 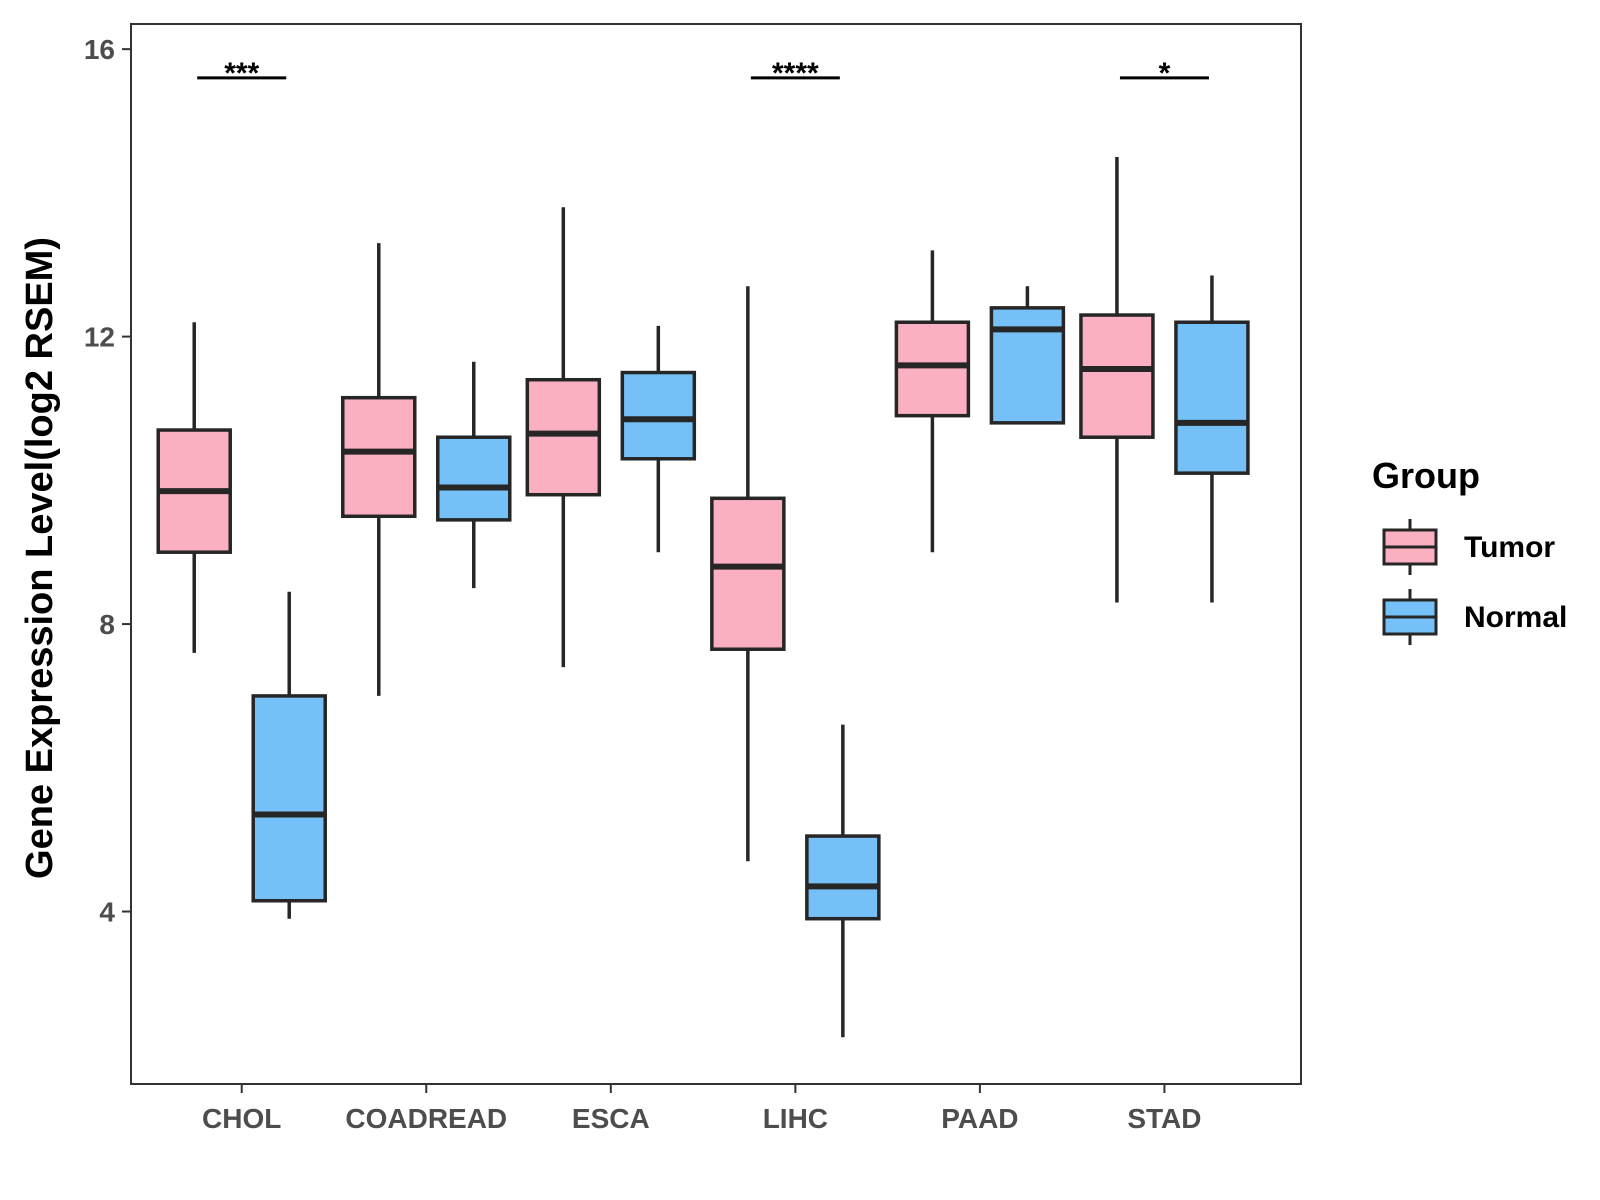 I want to click on y-axis-title: Gene Expression Level(log2 RSEM), so click(x=40, y=558).